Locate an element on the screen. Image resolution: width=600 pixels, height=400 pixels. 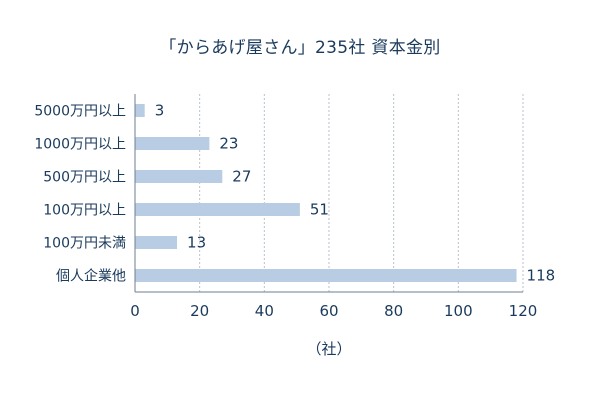
y-category-label: 500万円以上 is located at coordinates (84, 178).